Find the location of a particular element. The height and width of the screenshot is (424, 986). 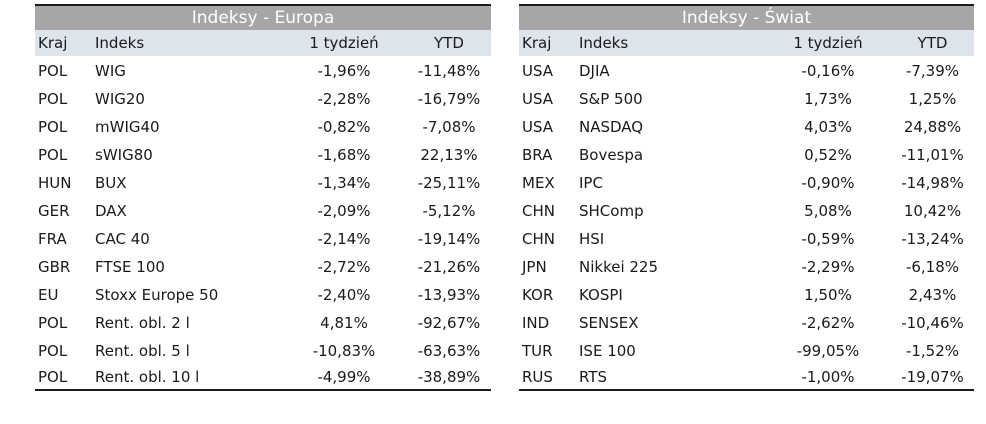

cell-1-tydzien: 1,50% is located at coordinates (828, 295).